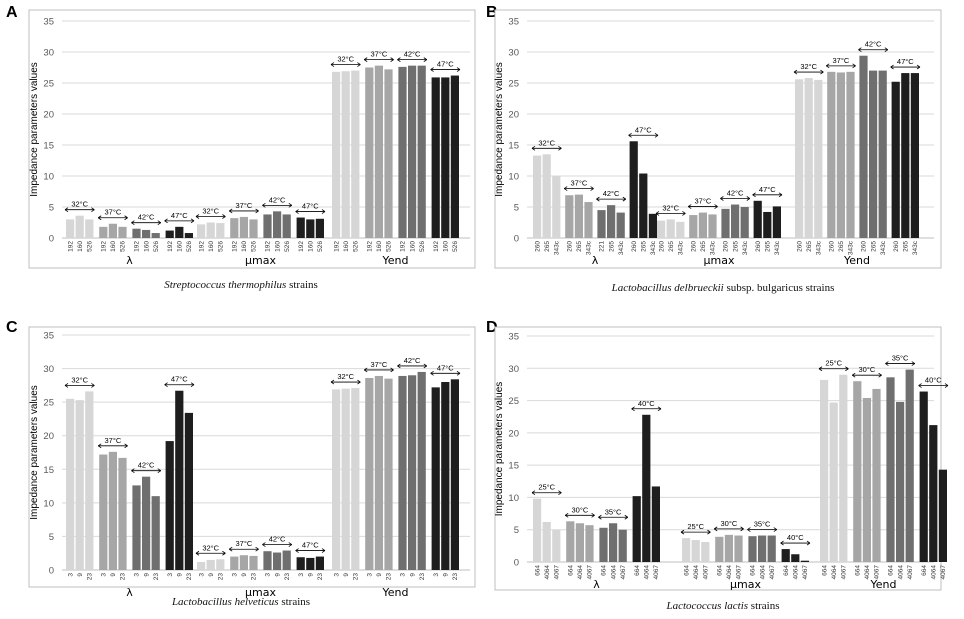  Describe the element at coordinates (723, 606) in the screenshot. I see `panel-caption: Lactococcus lactis strains` at that location.